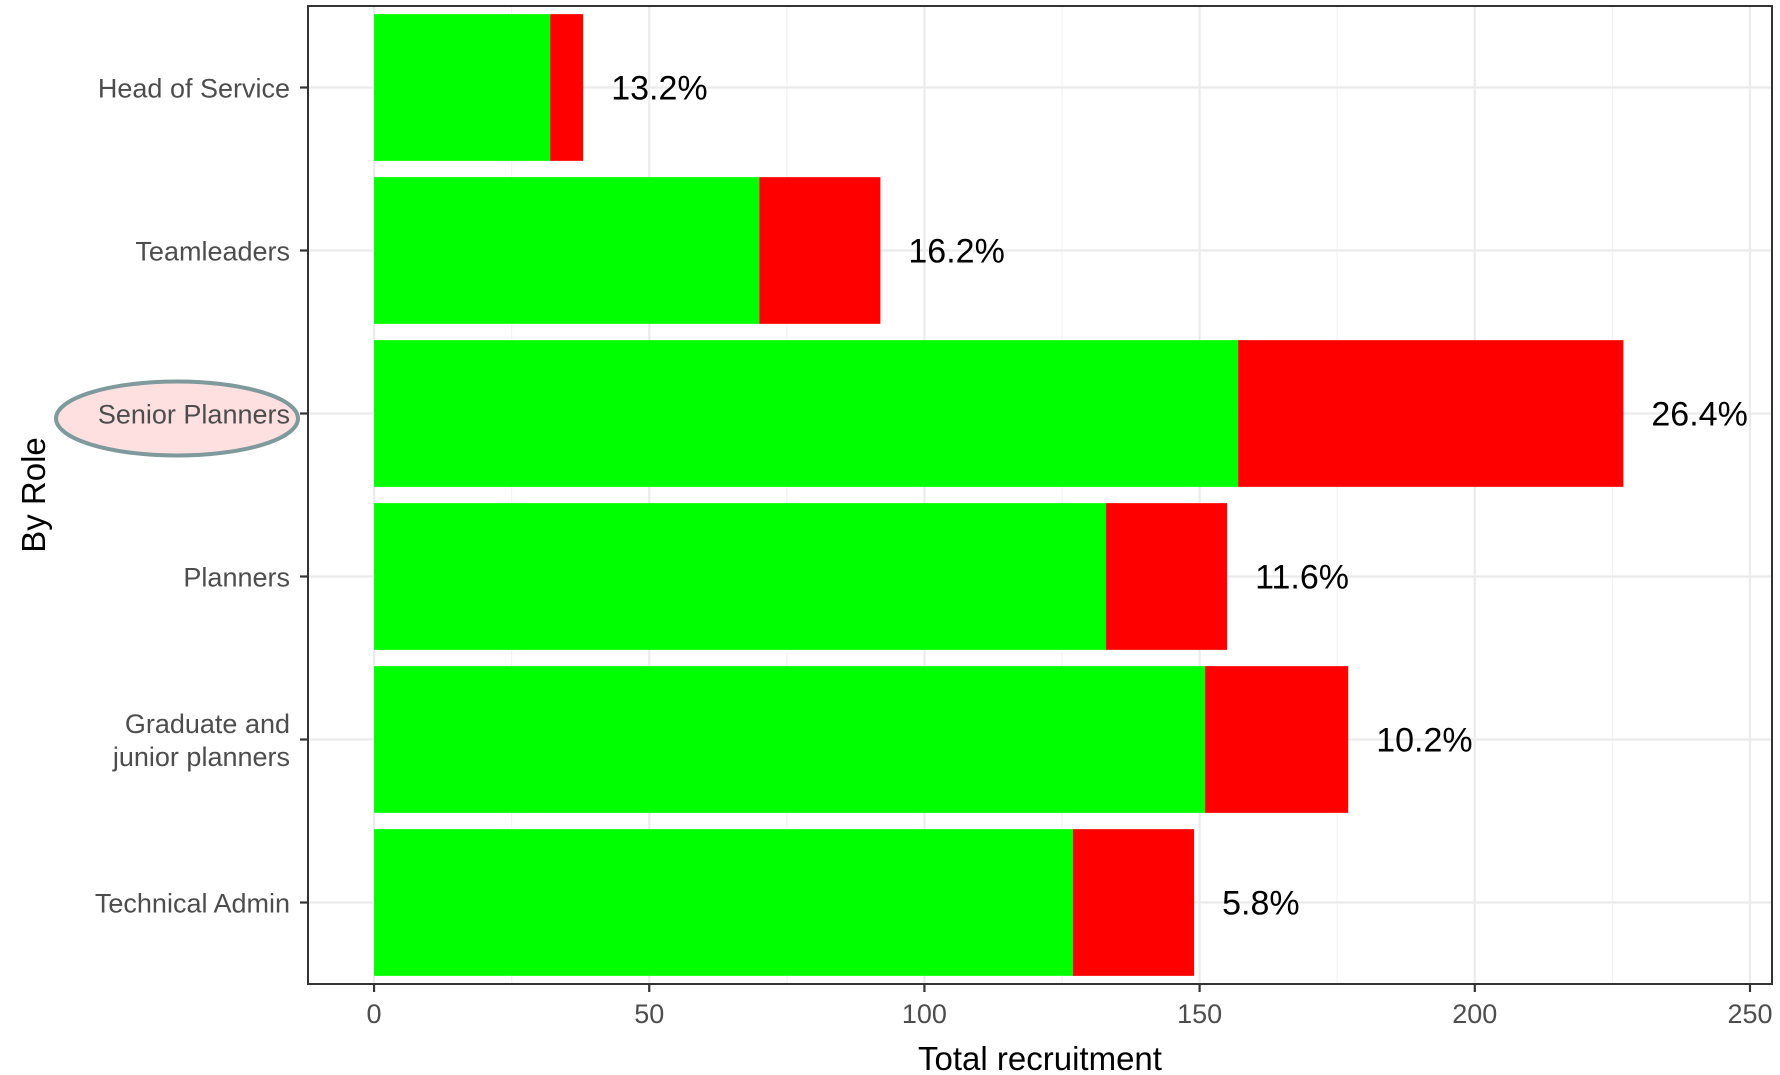 The height and width of the screenshot is (1075, 1780). What do you see at coordinates (236, 578) in the screenshot?
I see `y-tick-label: Planners` at bounding box center [236, 578].